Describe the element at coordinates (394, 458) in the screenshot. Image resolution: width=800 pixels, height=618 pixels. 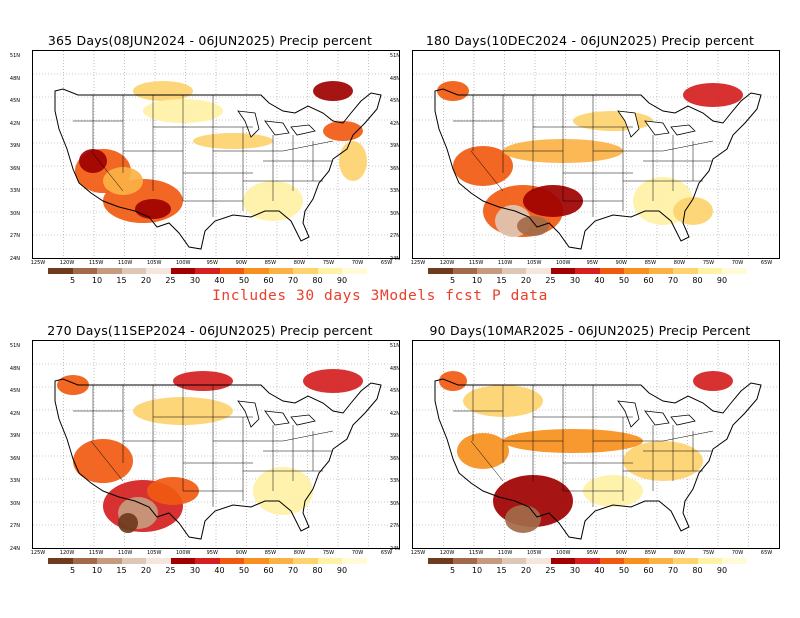
I see `lat-label: 36N` at that location.